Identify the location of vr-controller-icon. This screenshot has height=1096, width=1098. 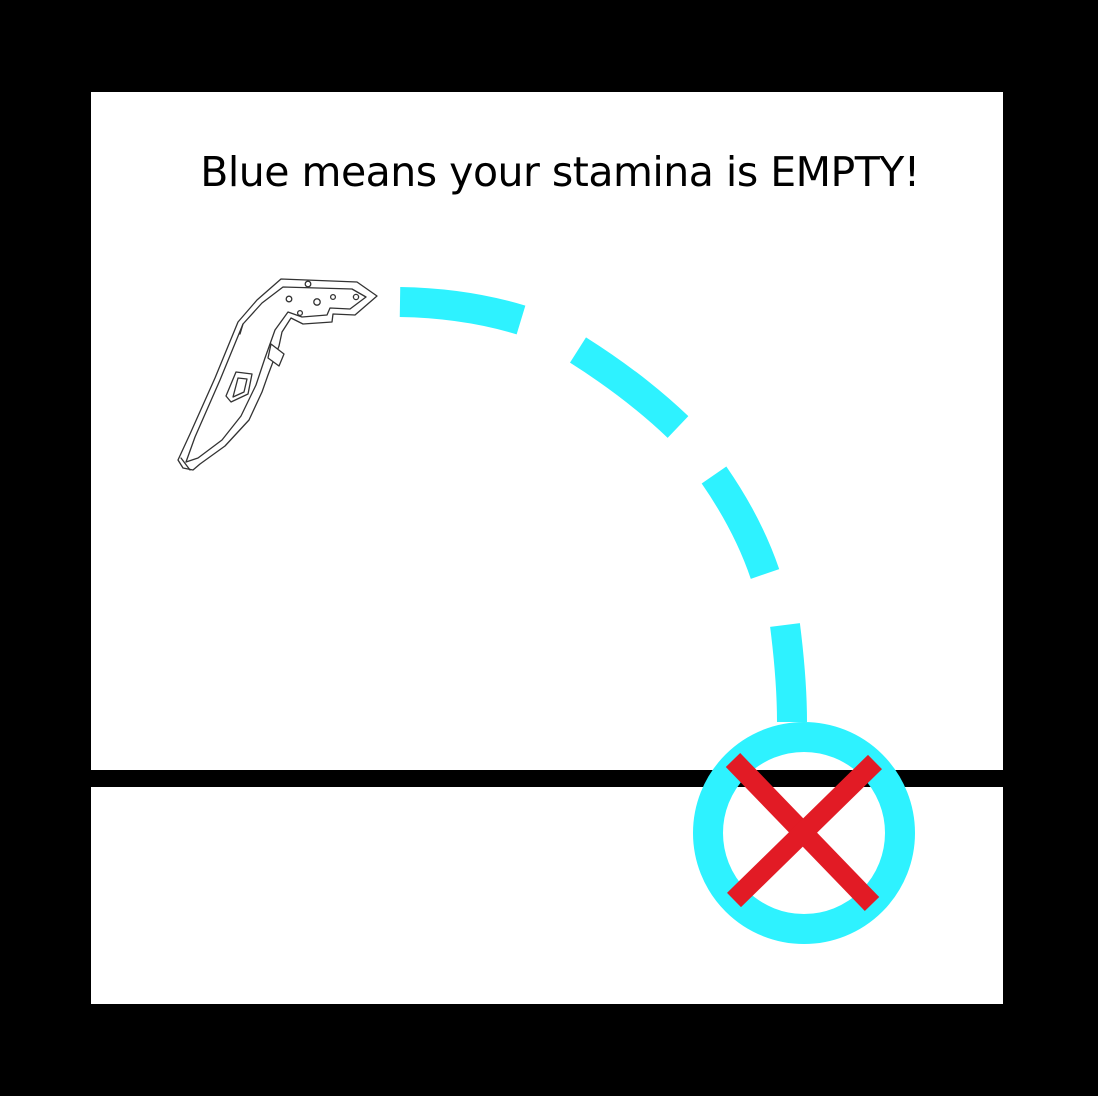
(277, 374).